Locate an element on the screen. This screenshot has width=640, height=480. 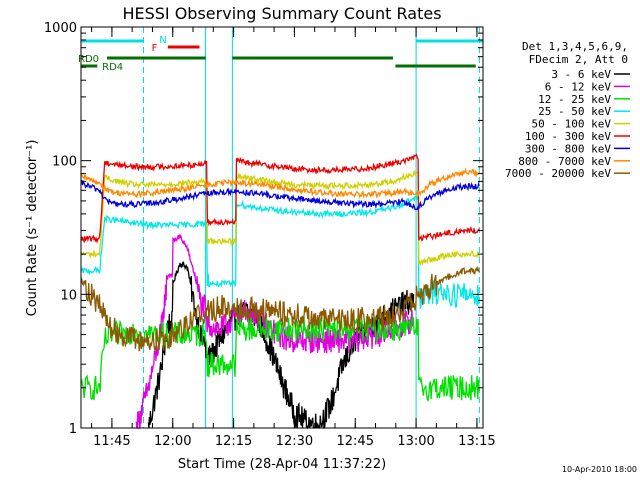
legend-entry-label: 6 - 12 keV is located at coordinates (578, 86).